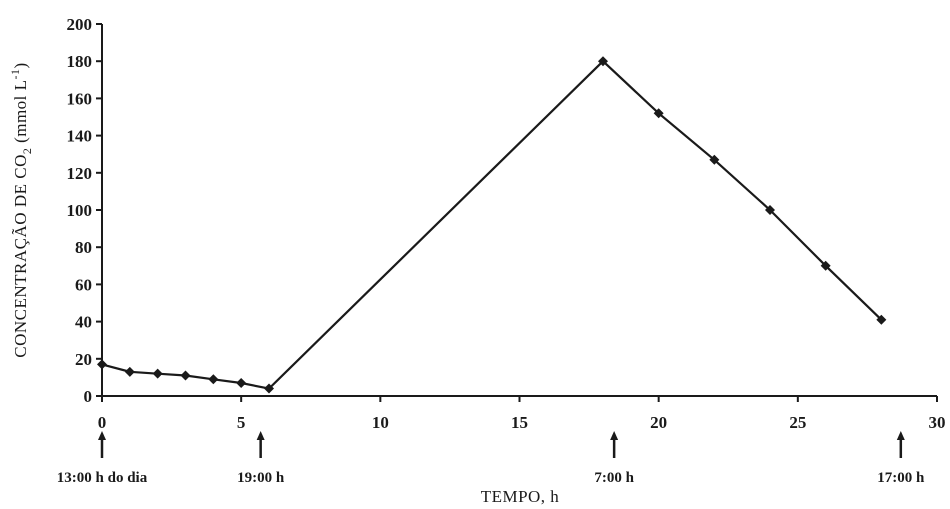 The width and height of the screenshot is (950, 509). What do you see at coordinates (261, 478) in the screenshot?
I see `time-marker-label: 19:00 h` at bounding box center [261, 478].